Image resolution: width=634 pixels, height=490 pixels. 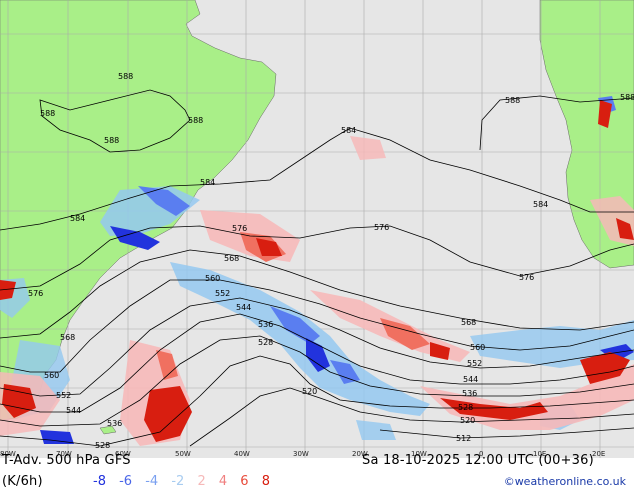 I want to click on lon-label: 40W, so click(x=242, y=454).